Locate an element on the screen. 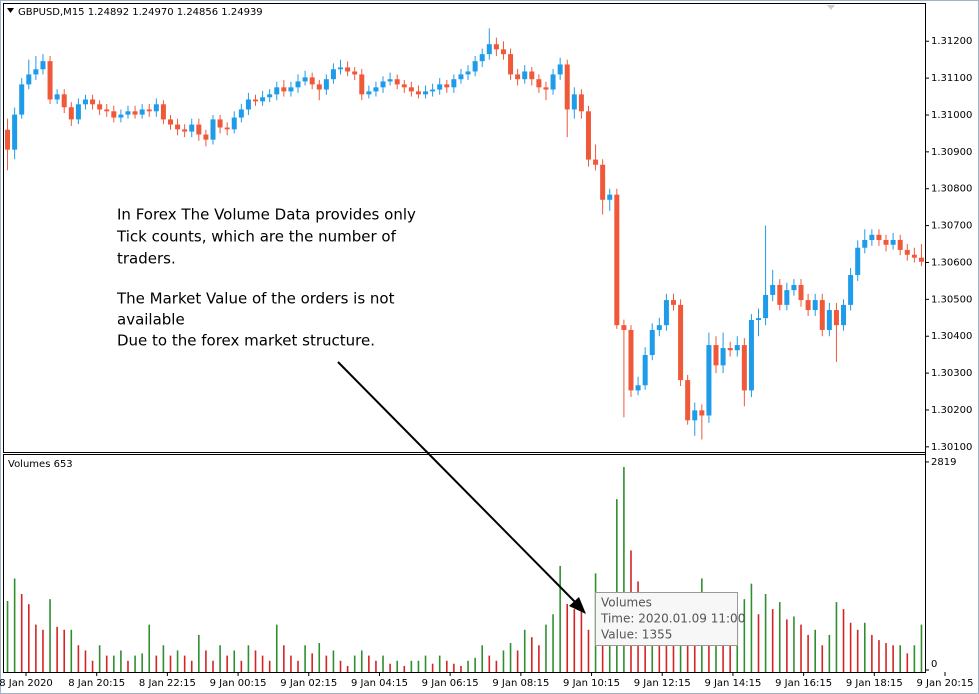 Image resolution: width=979 pixels, height=694 pixels. x-tick-label: 9 Jan 04:15 is located at coordinates (379, 683).